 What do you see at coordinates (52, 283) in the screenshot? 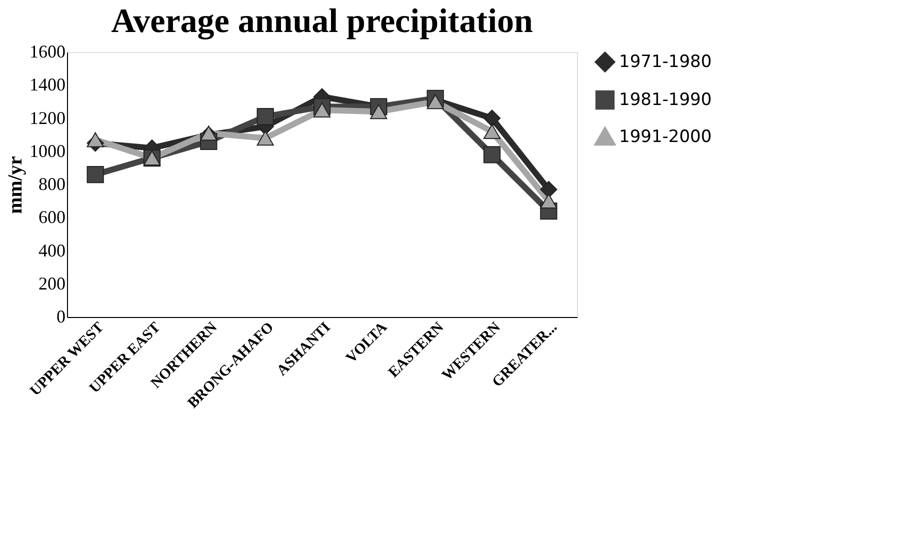
I see `y-tick-label: 200` at bounding box center [52, 283].